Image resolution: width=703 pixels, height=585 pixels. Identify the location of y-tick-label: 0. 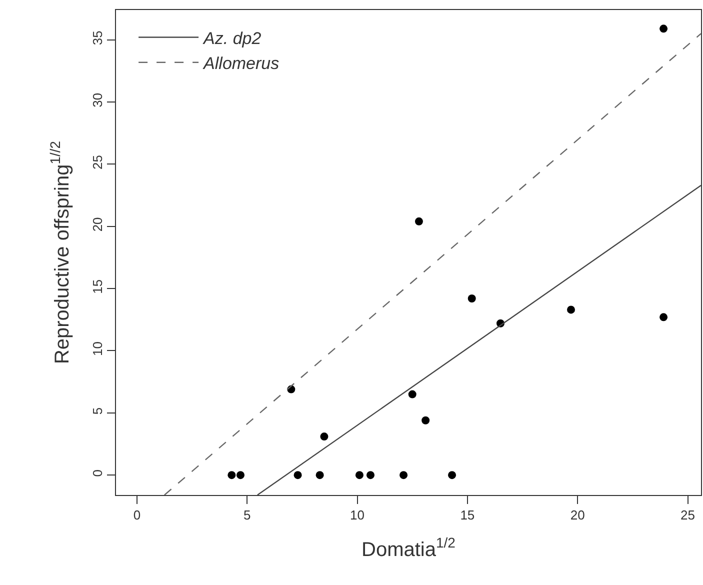
(97, 473).